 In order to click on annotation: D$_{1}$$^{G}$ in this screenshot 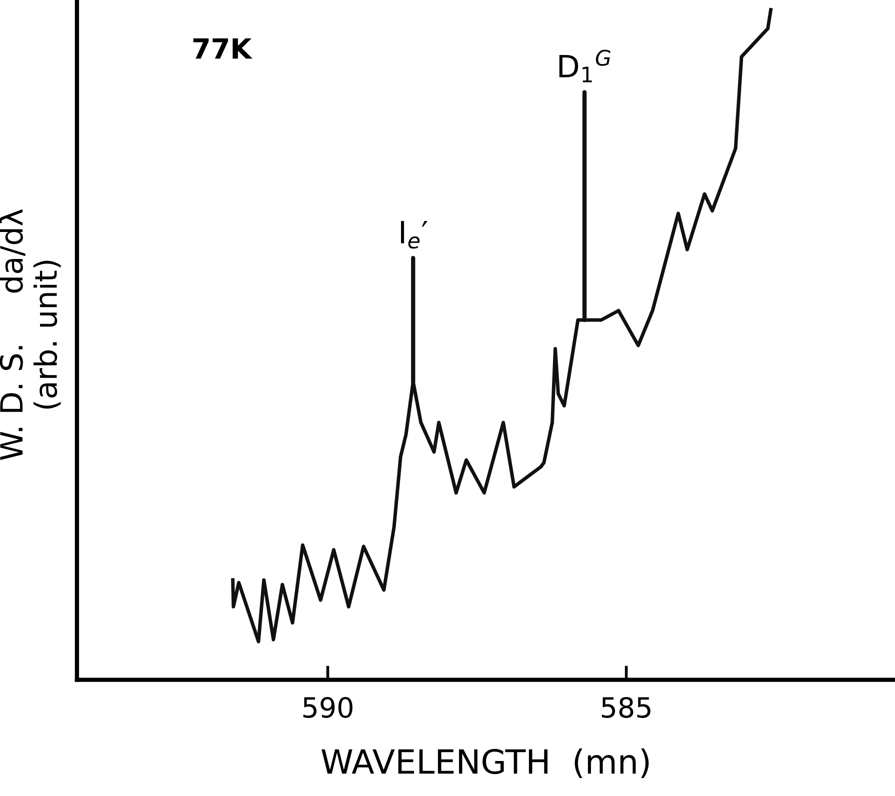, I will do `click(584, 66)`.